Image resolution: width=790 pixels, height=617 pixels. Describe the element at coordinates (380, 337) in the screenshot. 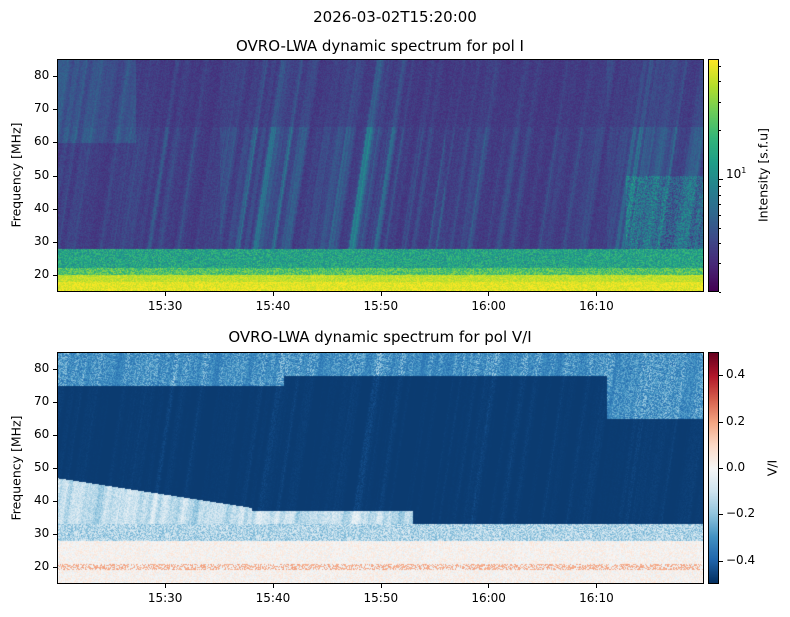

I see `bottom-plot-title: OVRO-LWA dynamic spectrum for pol V/I` at that location.